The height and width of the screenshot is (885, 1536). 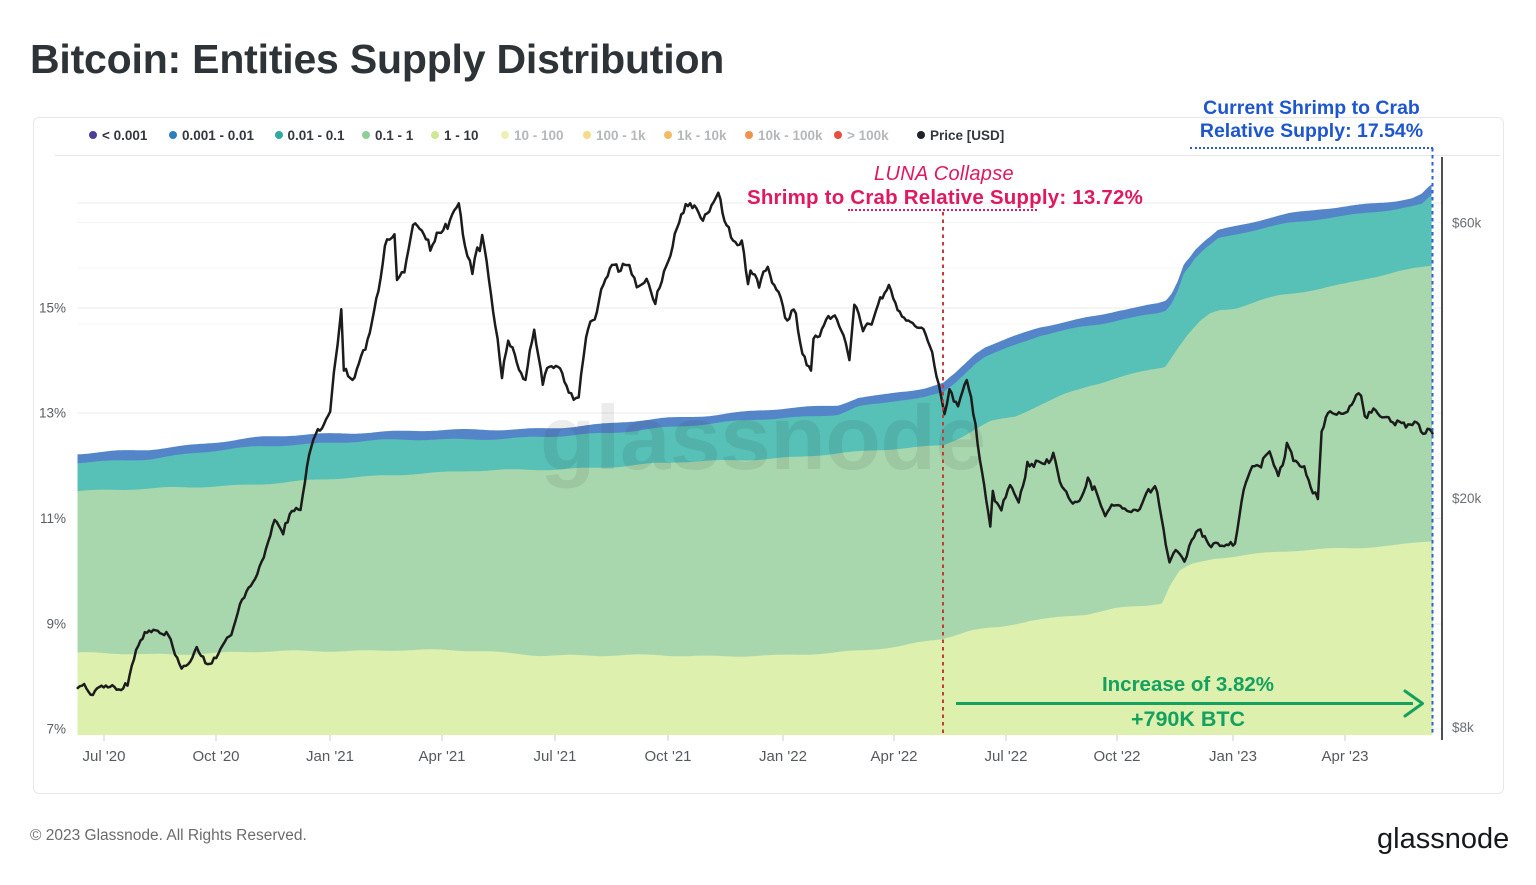 I want to click on svg-text: $60k, so click(x=1467, y=223).